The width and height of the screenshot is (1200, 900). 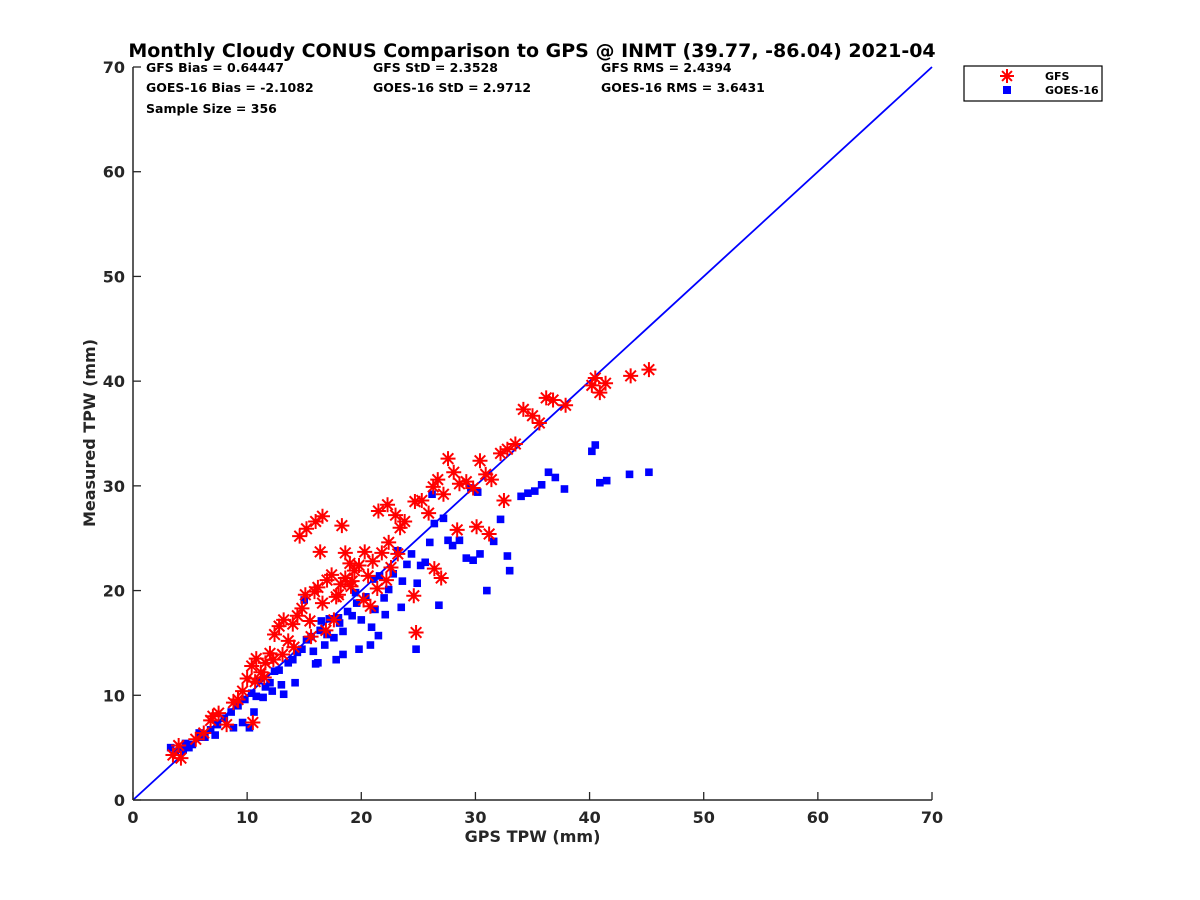 What do you see at coordinates (114, 591) in the screenshot?
I see `y-tick-label: 20` at bounding box center [114, 591].